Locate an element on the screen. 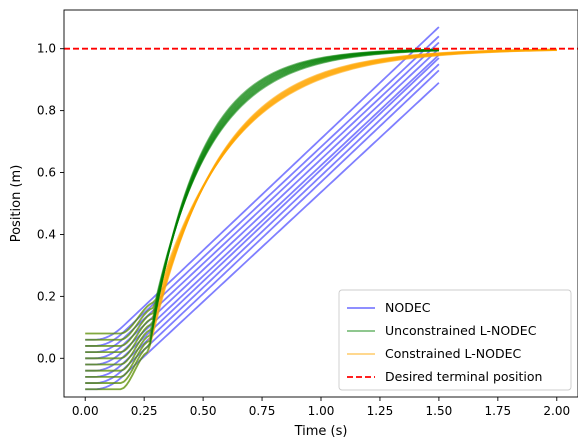 This screenshot has width=578, height=441. legend-label-4: Desired terminal position is located at coordinates (463, 376).